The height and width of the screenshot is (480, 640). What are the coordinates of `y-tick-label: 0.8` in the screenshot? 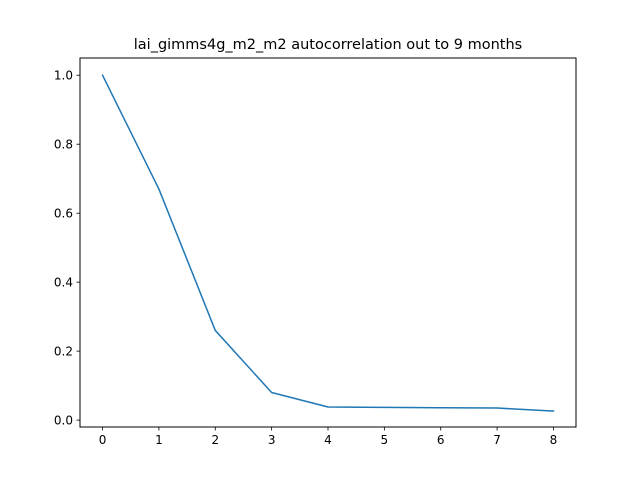 It's located at (63, 145).